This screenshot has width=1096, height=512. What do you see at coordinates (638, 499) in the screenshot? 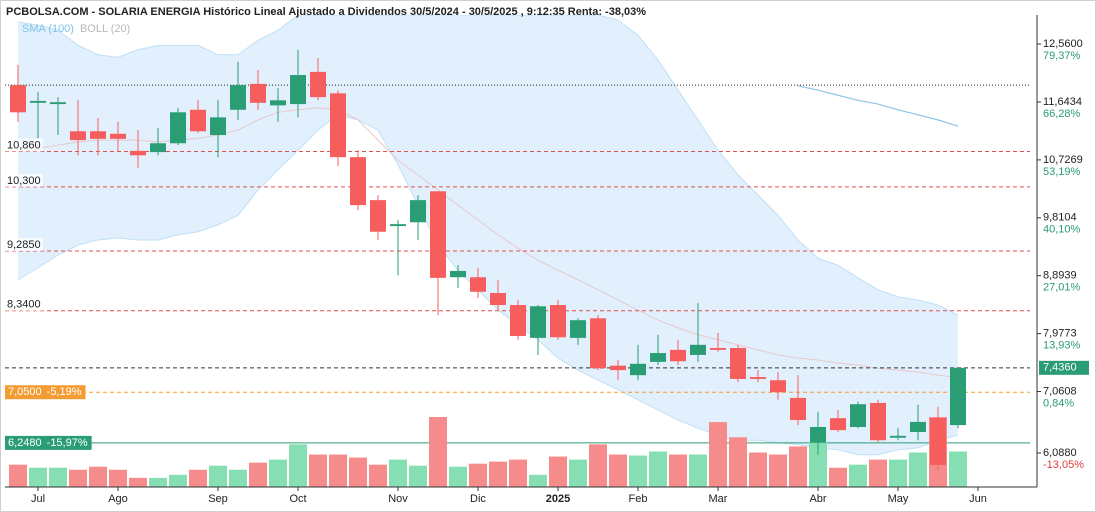
I see `x-tick-label: Feb` at bounding box center [638, 499].